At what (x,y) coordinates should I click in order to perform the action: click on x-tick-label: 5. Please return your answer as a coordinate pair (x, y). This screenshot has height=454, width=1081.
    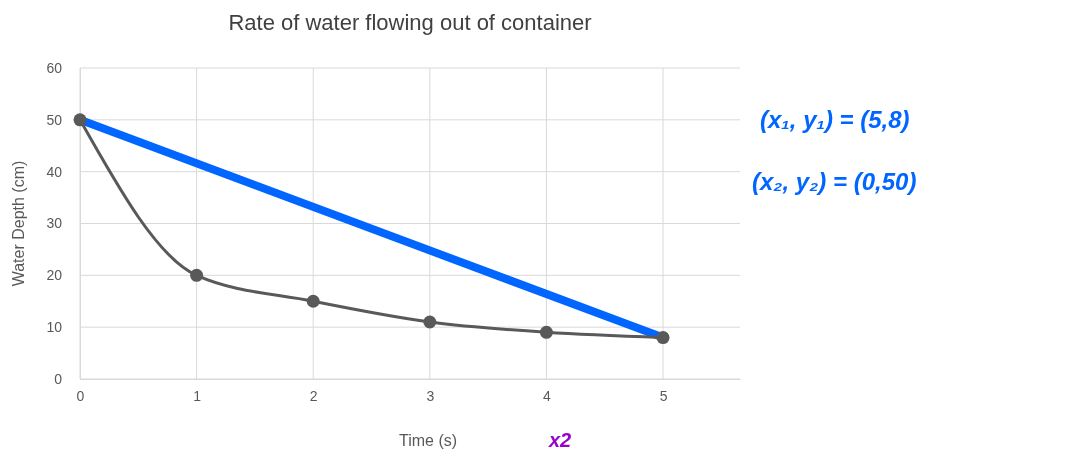
    Looking at the image, I should click on (663, 395).